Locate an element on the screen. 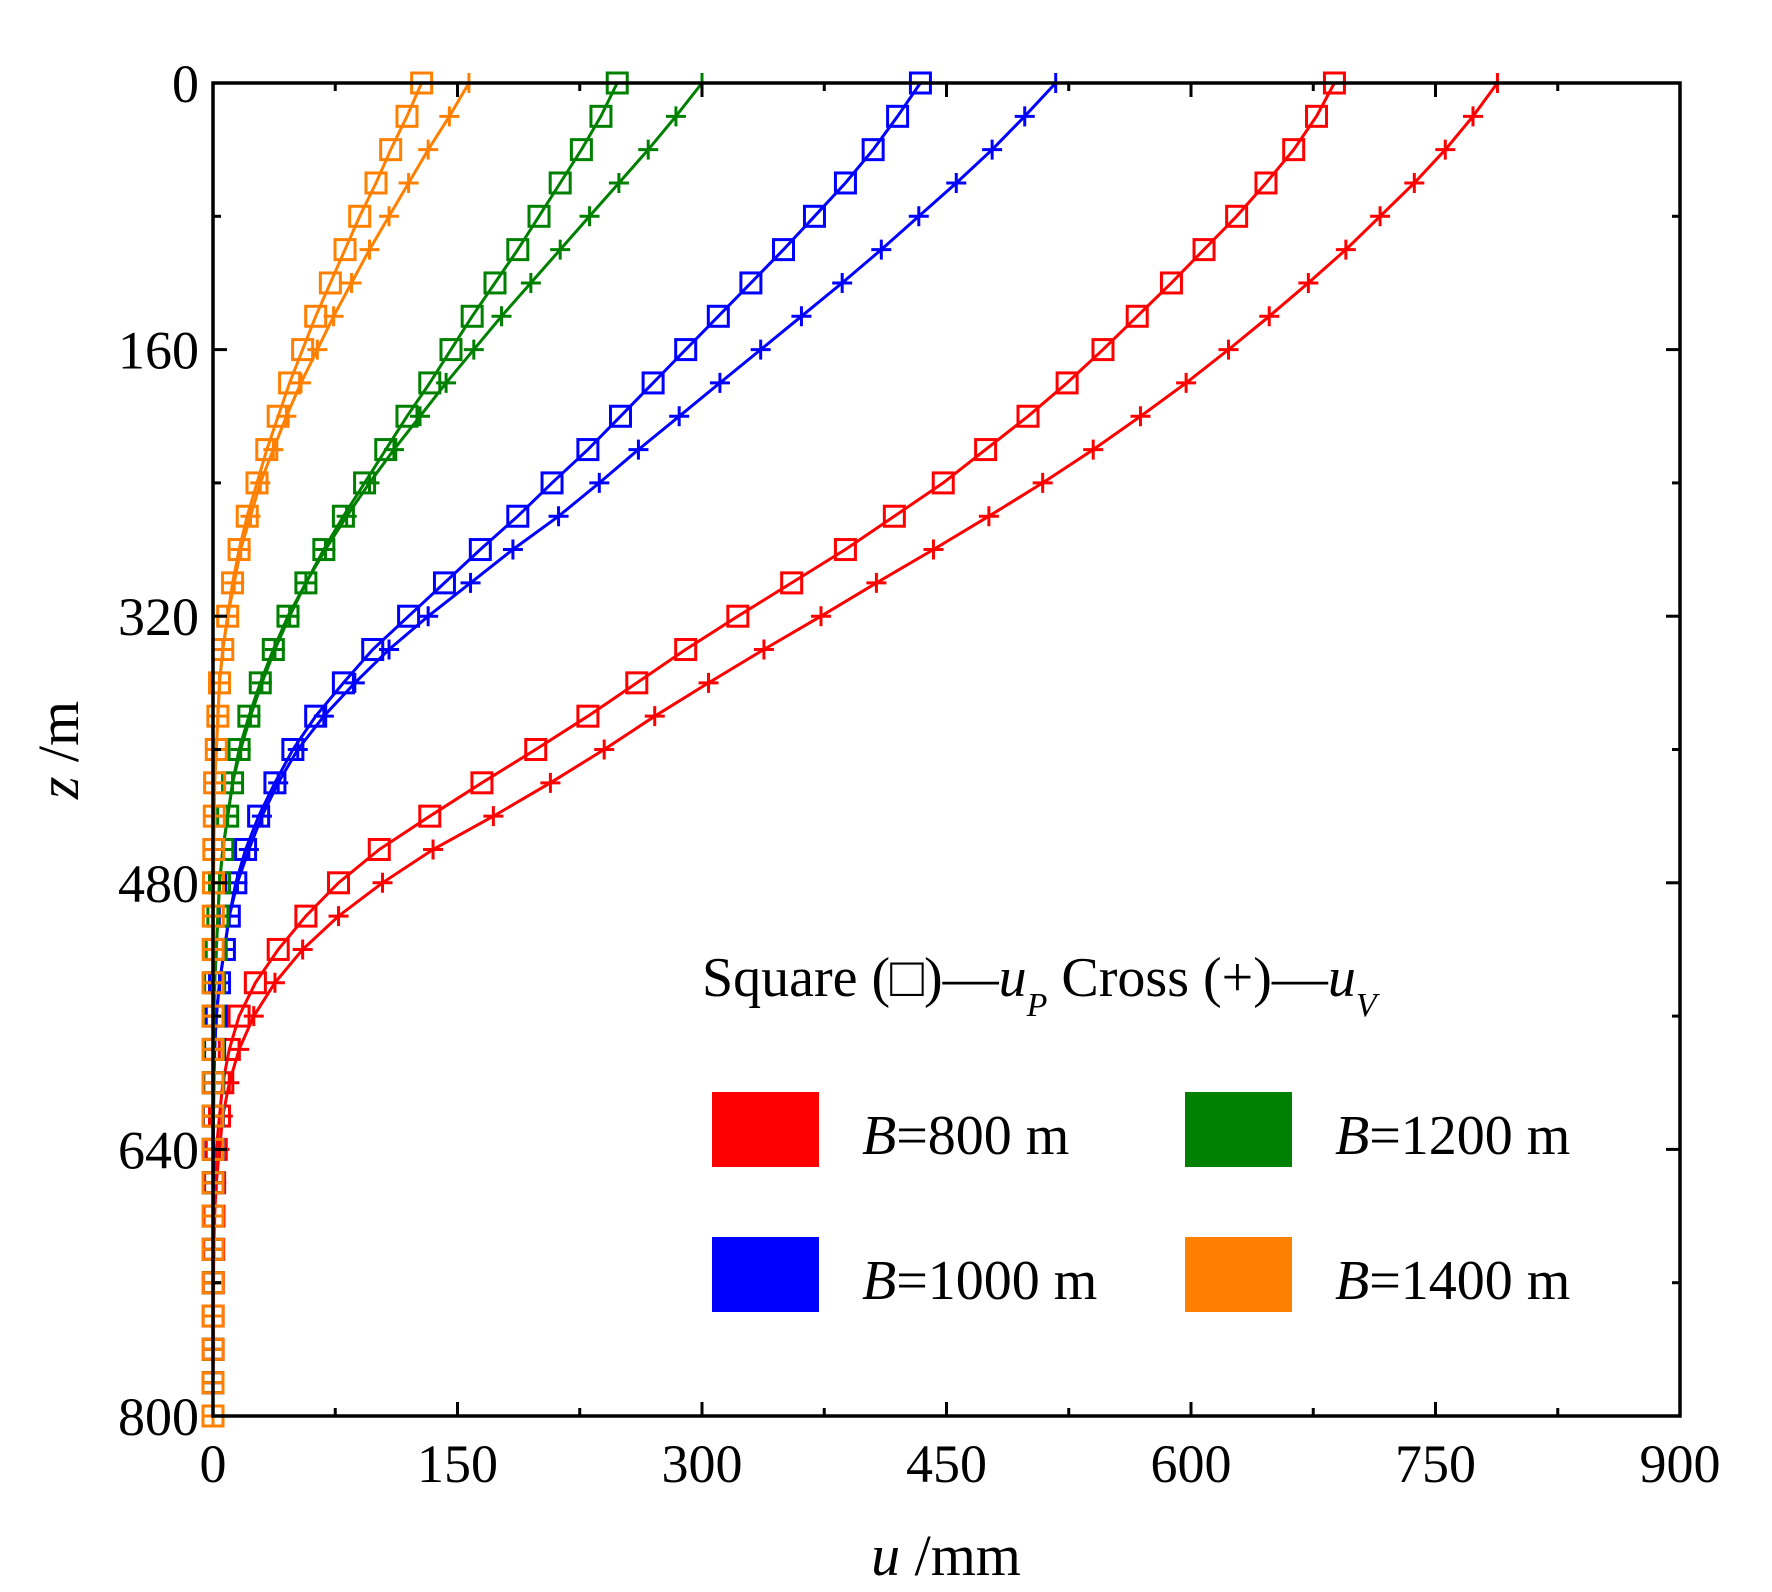  legend-item: B=800 m is located at coordinates (890, 1129).